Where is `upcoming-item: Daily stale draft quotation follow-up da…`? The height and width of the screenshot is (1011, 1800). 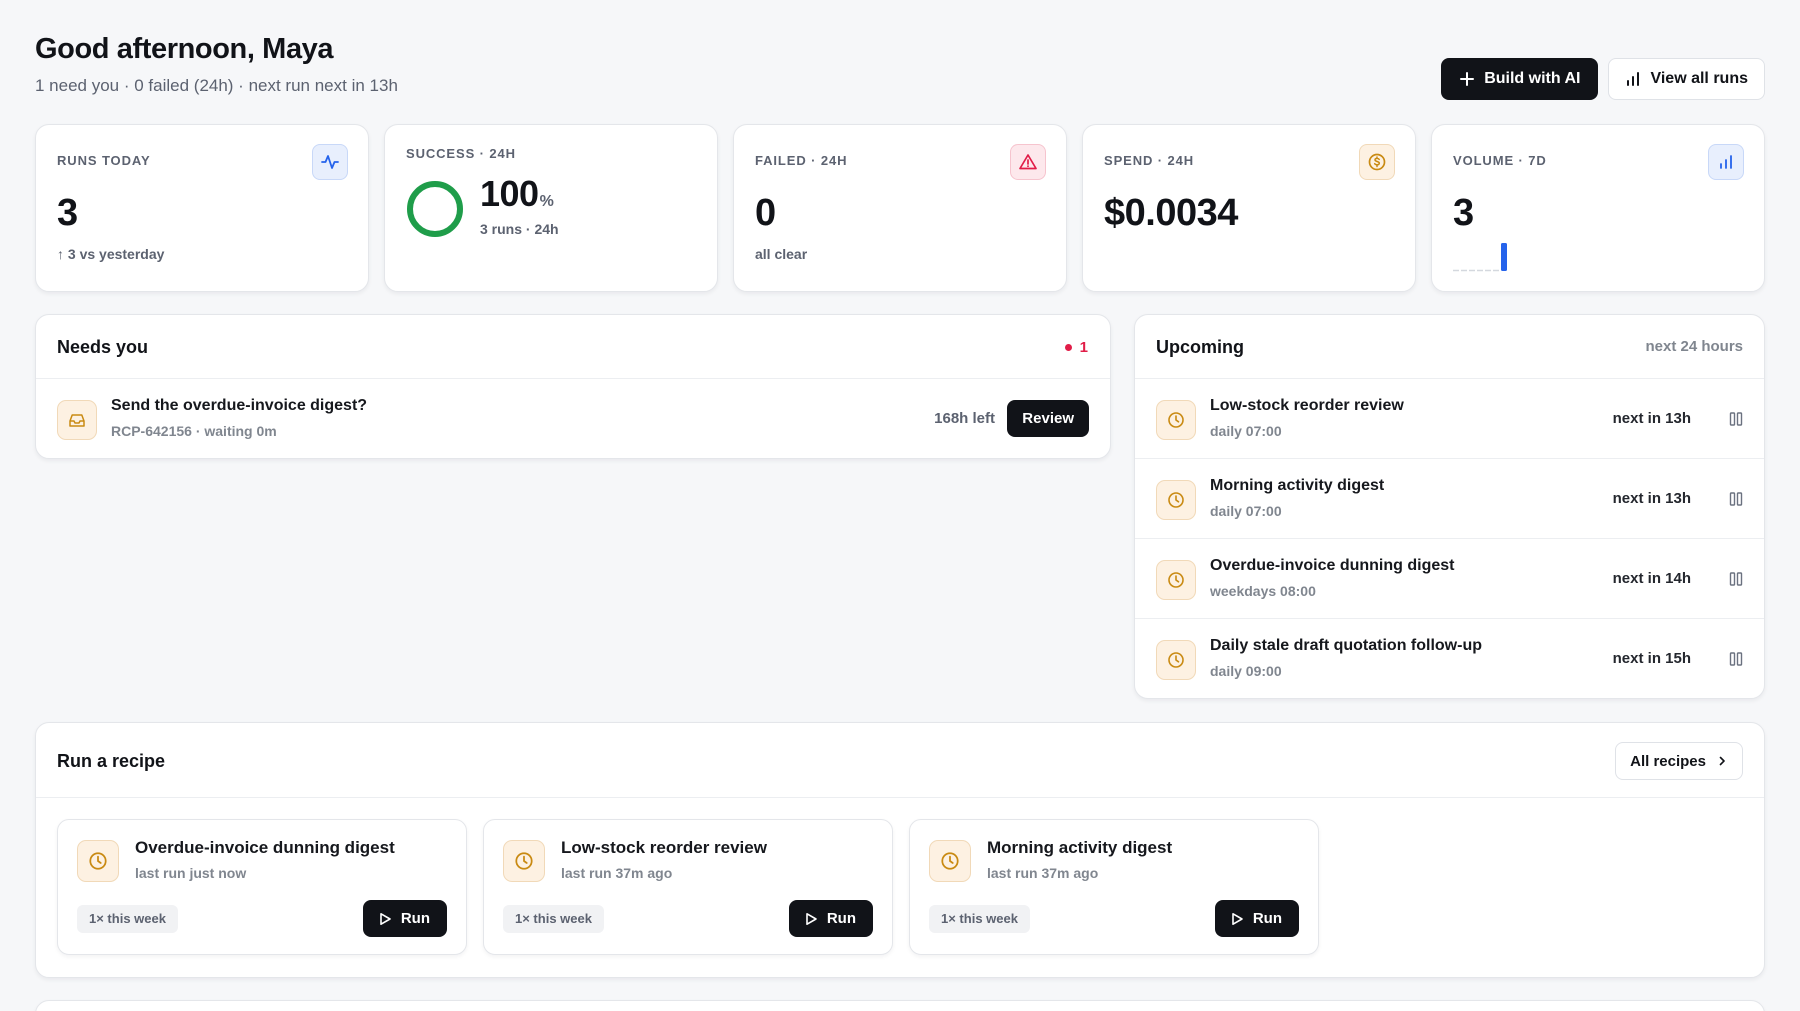 upcoming-item: Daily stale draft quotation follow-up da… is located at coordinates (1449, 659).